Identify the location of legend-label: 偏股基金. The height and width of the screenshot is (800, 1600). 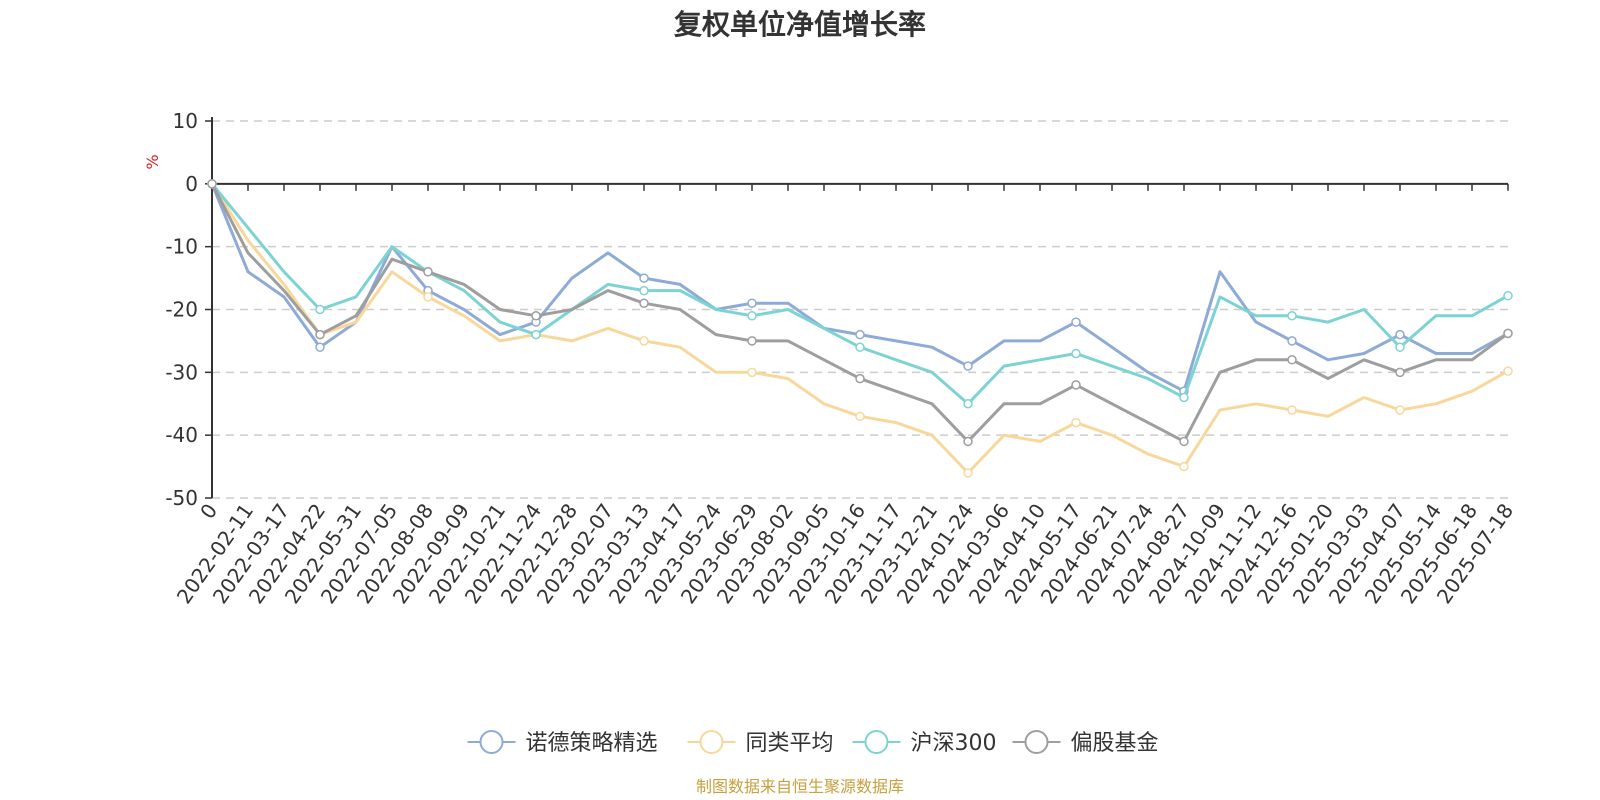
(1115, 743).